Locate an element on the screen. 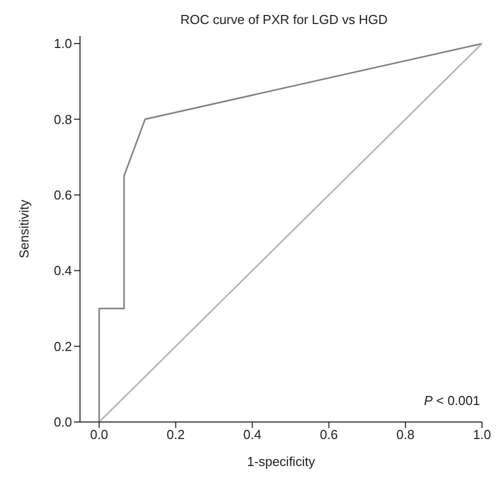 This screenshot has height=488, width=504. x-tick-label: 0.6 is located at coordinates (329, 434).